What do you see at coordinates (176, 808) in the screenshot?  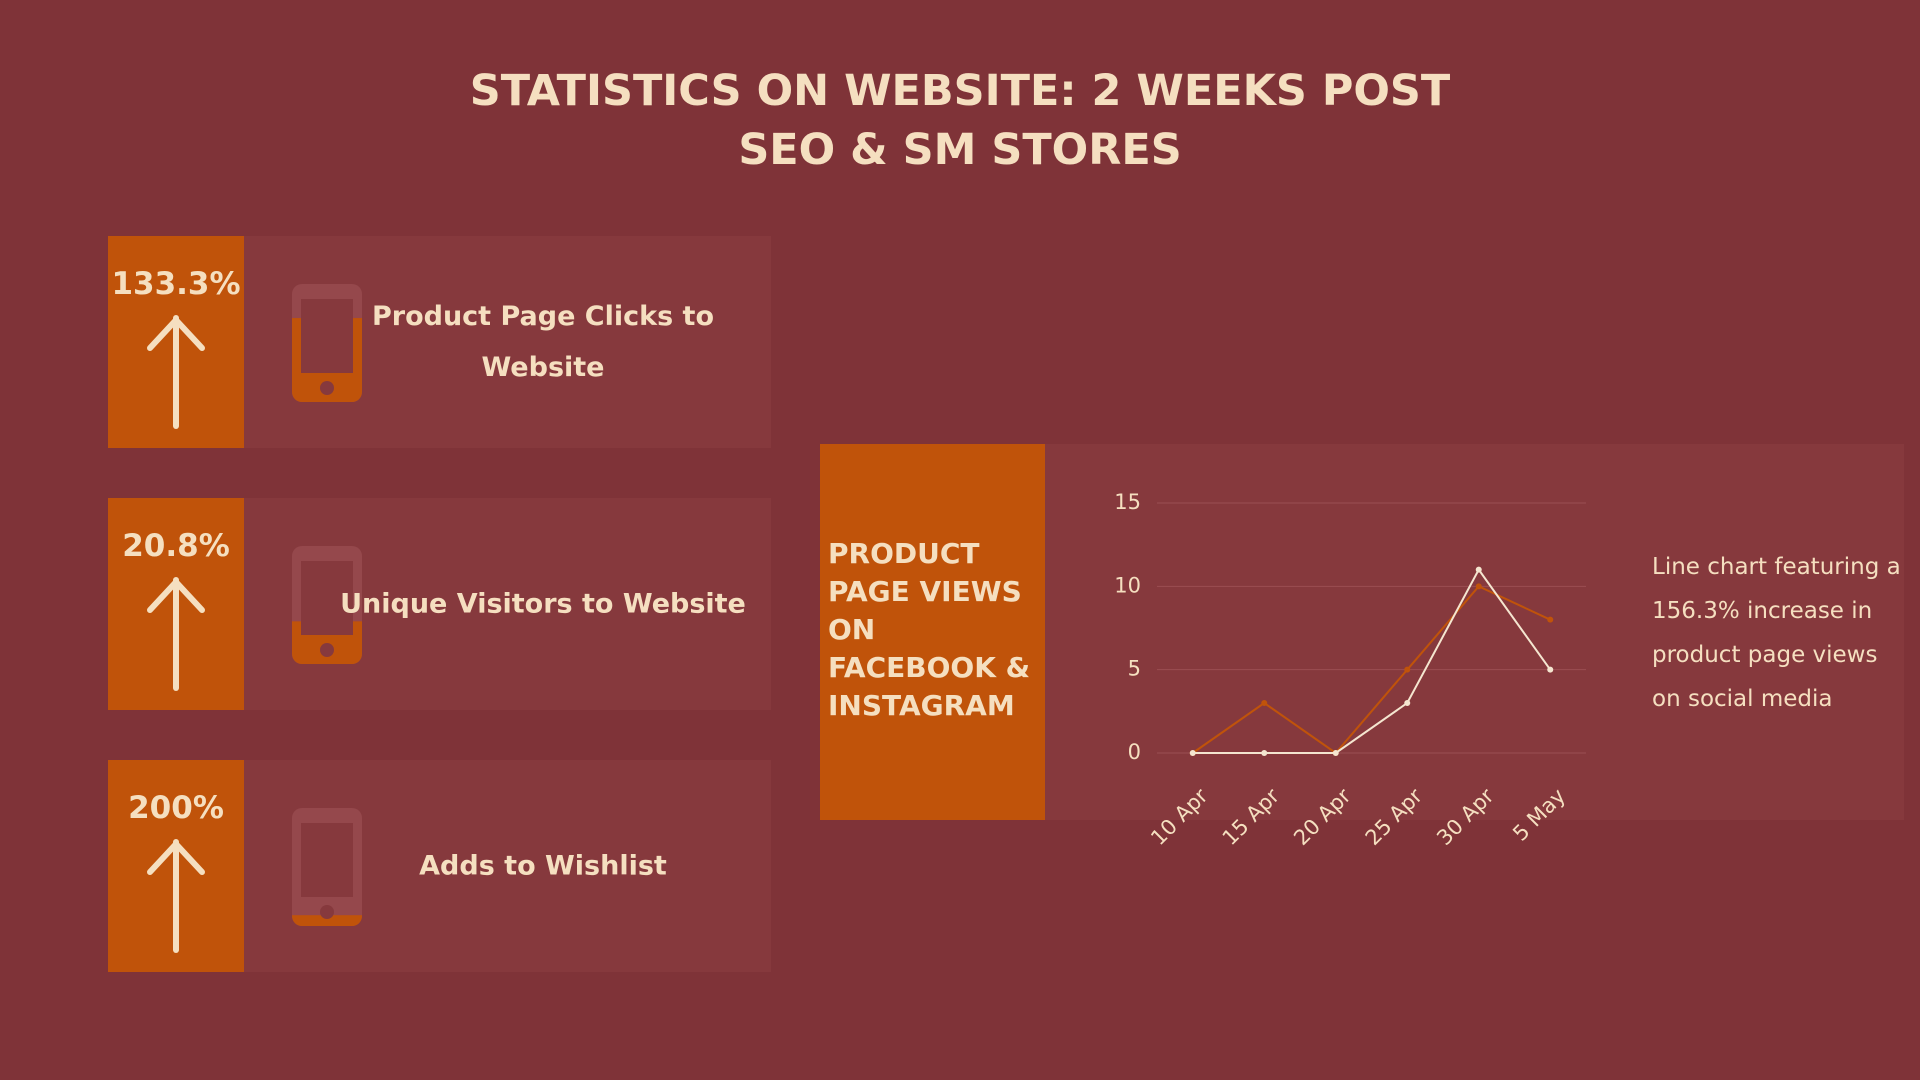 I see `stat-value: 200%` at bounding box center [176, 808].